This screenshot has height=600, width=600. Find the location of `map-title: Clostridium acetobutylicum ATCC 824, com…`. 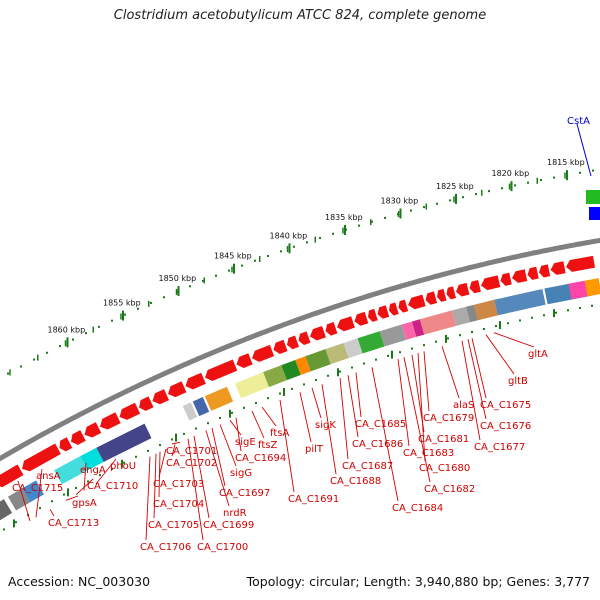

map-title: Clostridium acetobutylicum ATCC 824, com… is located at coordinates (300, 15).